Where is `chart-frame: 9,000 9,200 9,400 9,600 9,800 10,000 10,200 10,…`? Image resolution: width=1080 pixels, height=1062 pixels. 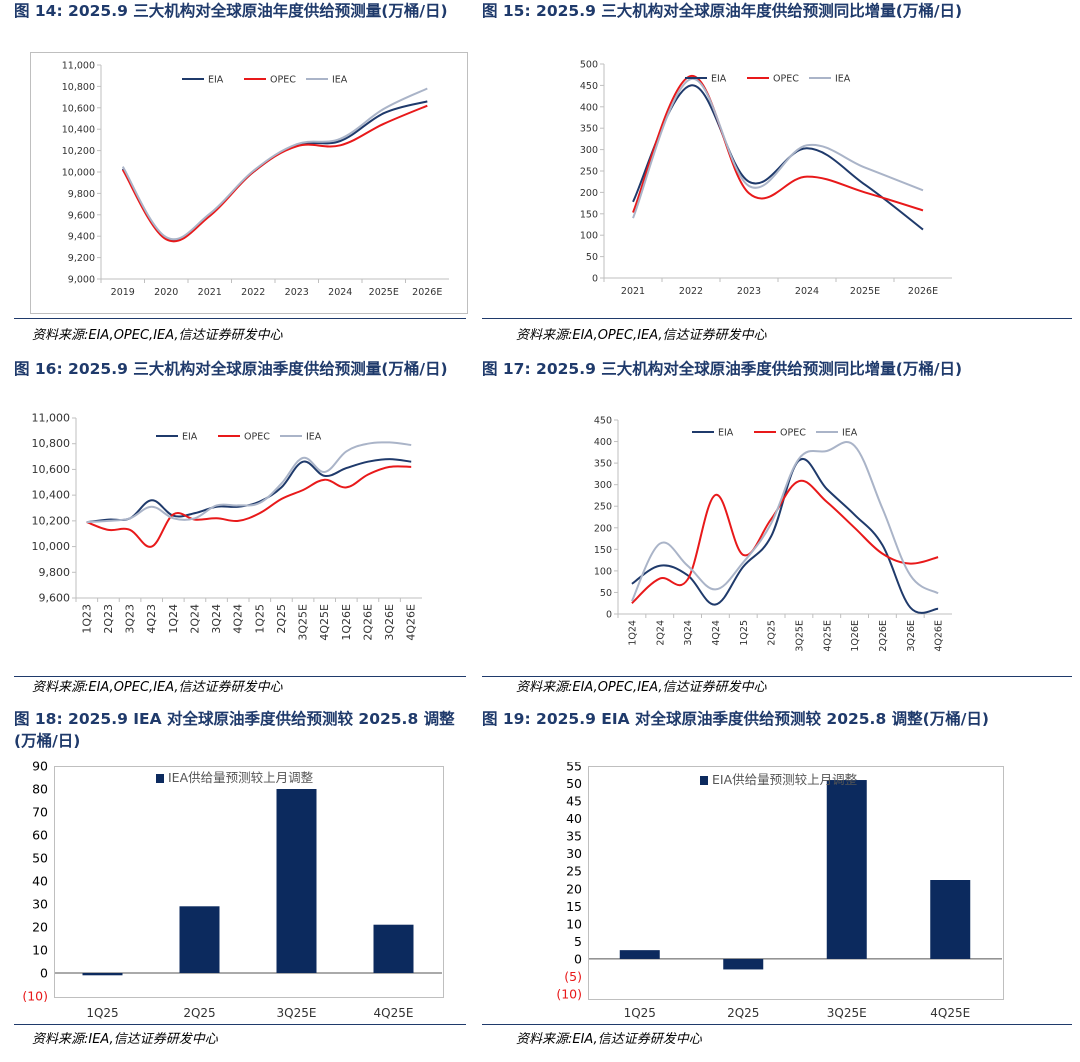
chart-frame: 9,000 9,200 9,400 9,600 9,800 10,000 10,200 10,… is located at coordinates (249, 183).